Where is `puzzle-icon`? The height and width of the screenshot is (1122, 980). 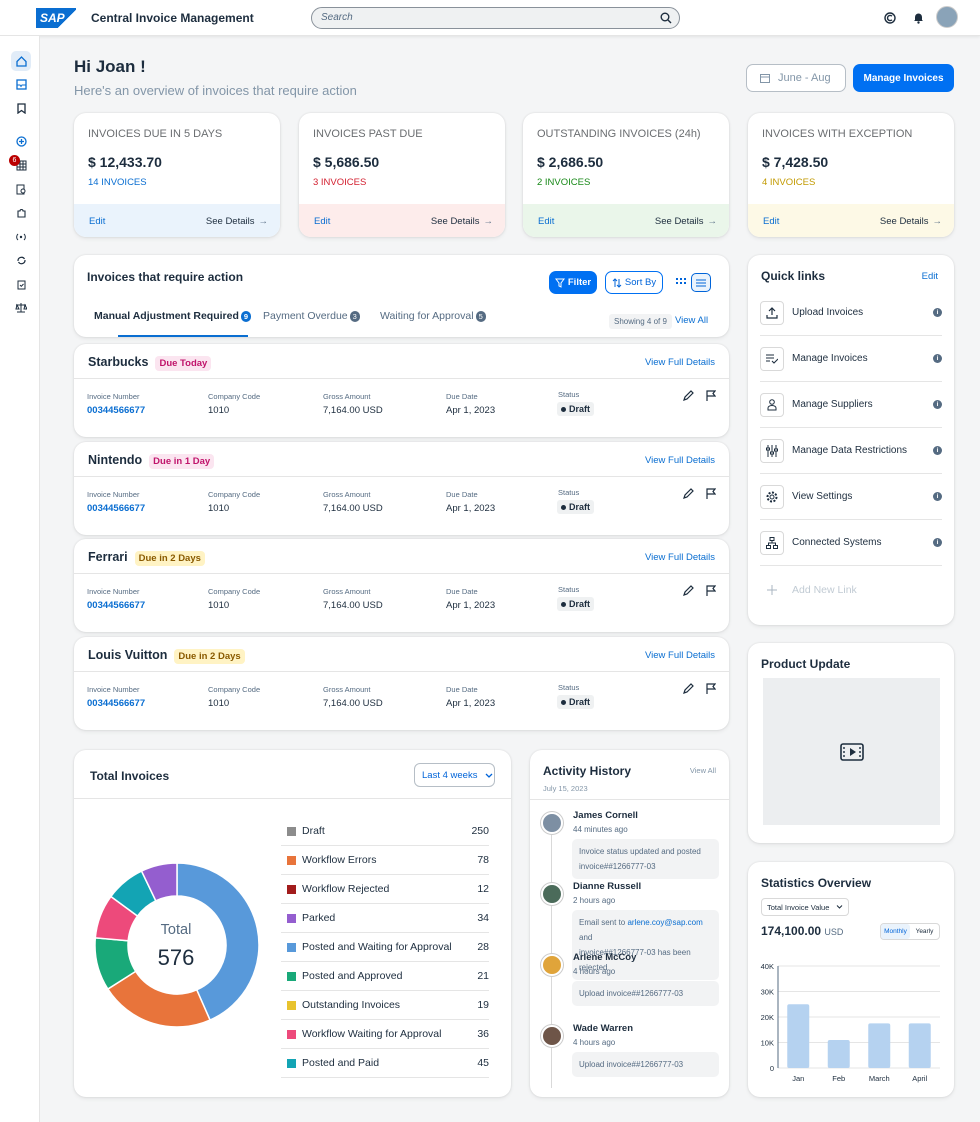 puzzle-icon is located at coordinates (21, 213).